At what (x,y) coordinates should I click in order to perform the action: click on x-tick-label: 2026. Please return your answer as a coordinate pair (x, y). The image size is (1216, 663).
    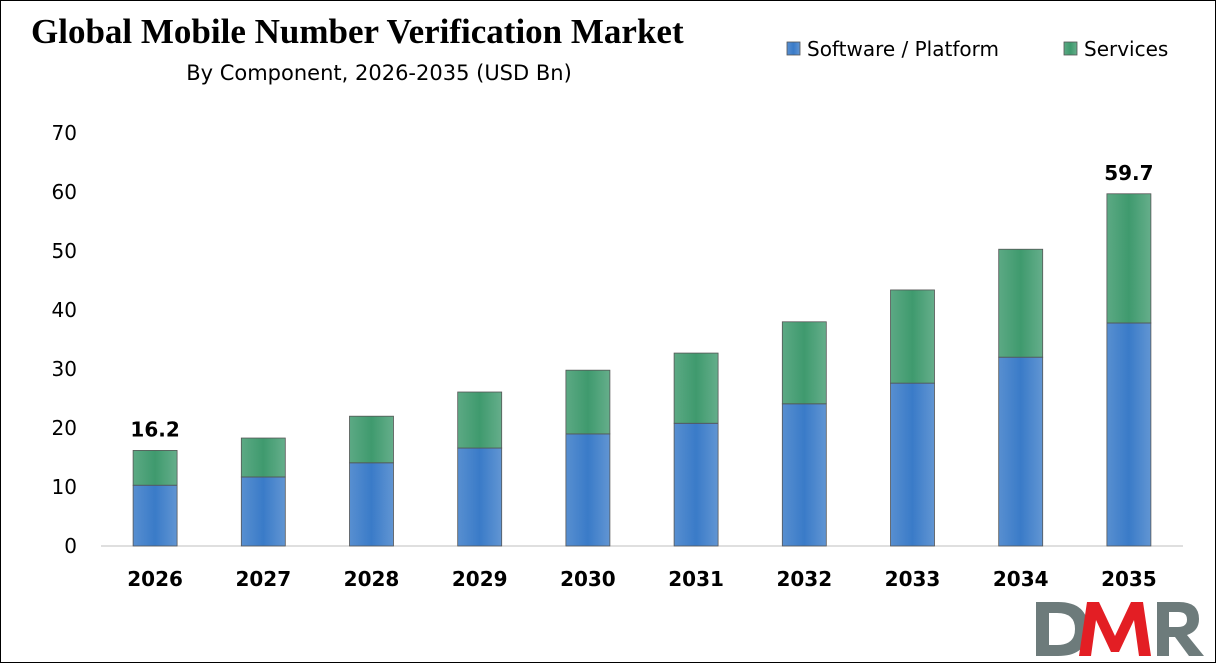
    Looking at the image, I should click on (155, 579).